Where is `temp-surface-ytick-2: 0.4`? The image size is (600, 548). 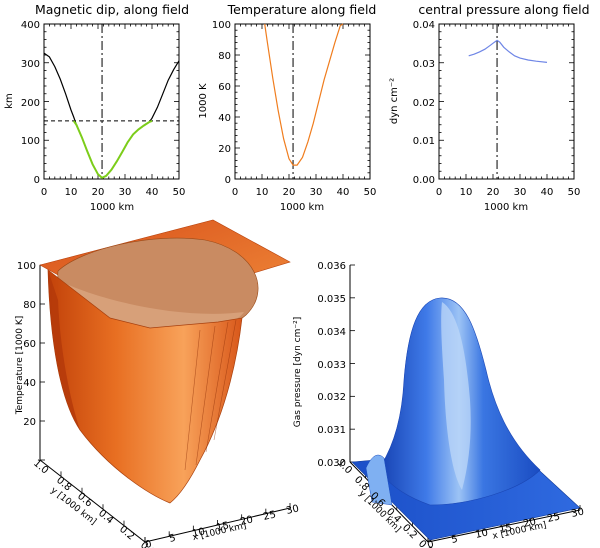 temp-surface-ytick-2: 0.4 is located at coordinates (105, 517).